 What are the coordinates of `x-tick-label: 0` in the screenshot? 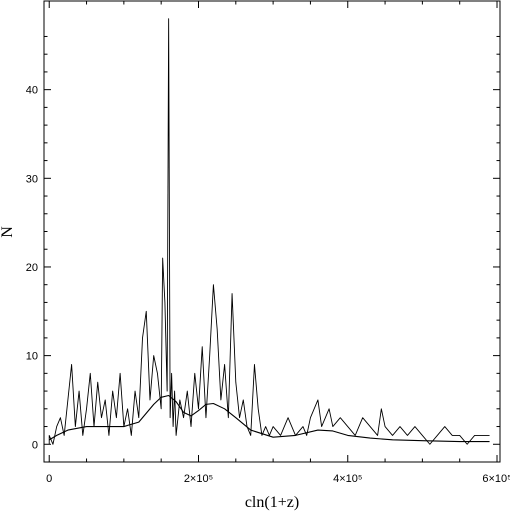 It's located at (49, 479).